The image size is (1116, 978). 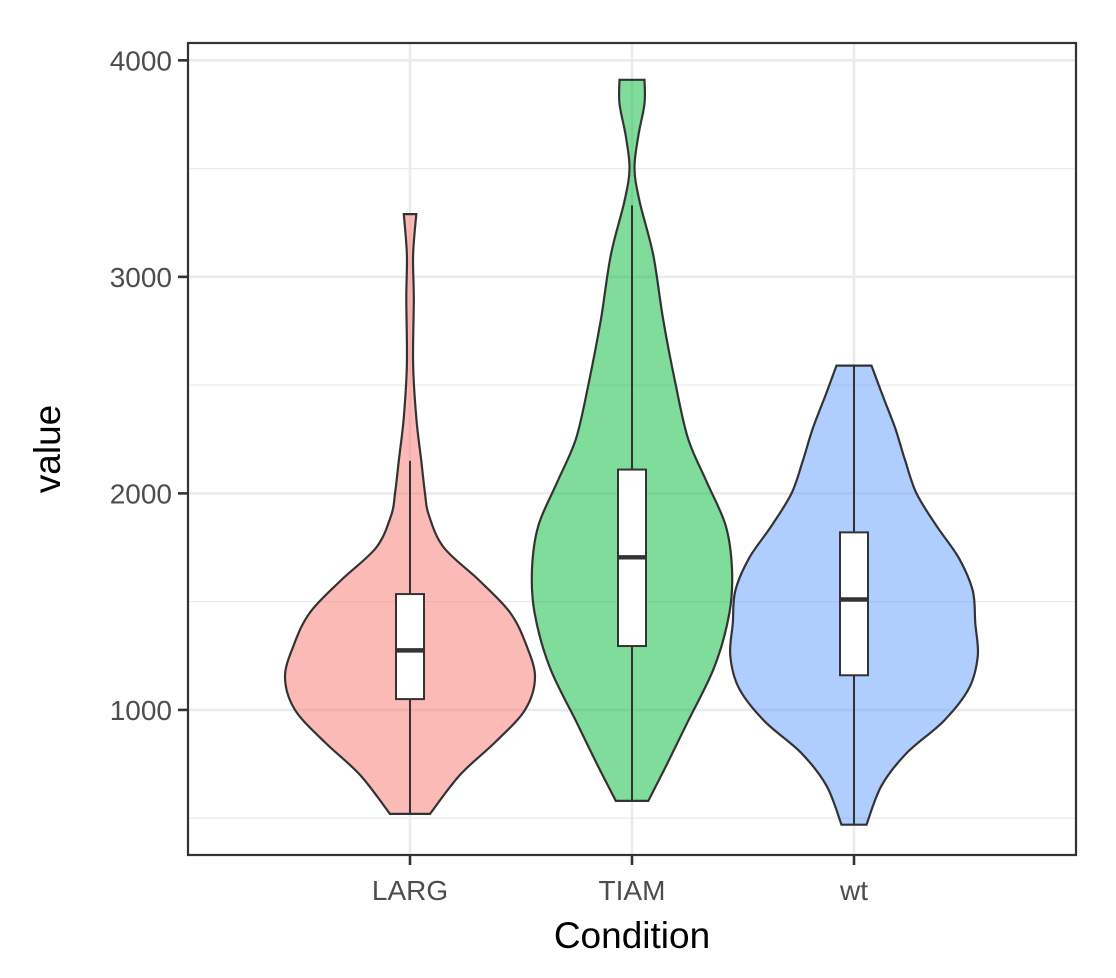 I want to click on x-tick-label: TIAM, so click(x=632, y=890).